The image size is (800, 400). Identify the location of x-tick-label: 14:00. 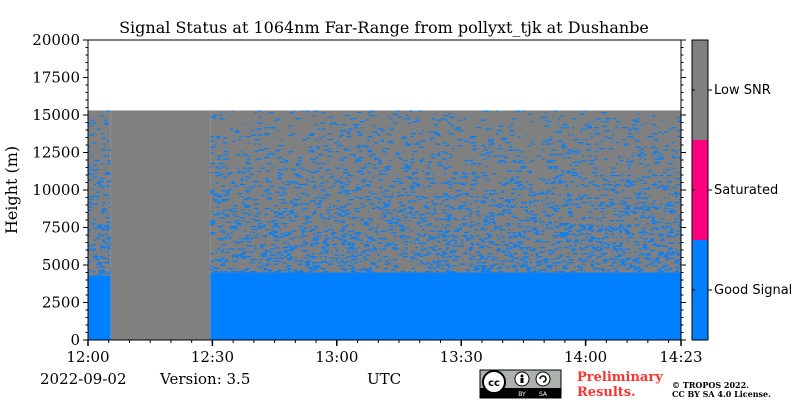
(585, 357).